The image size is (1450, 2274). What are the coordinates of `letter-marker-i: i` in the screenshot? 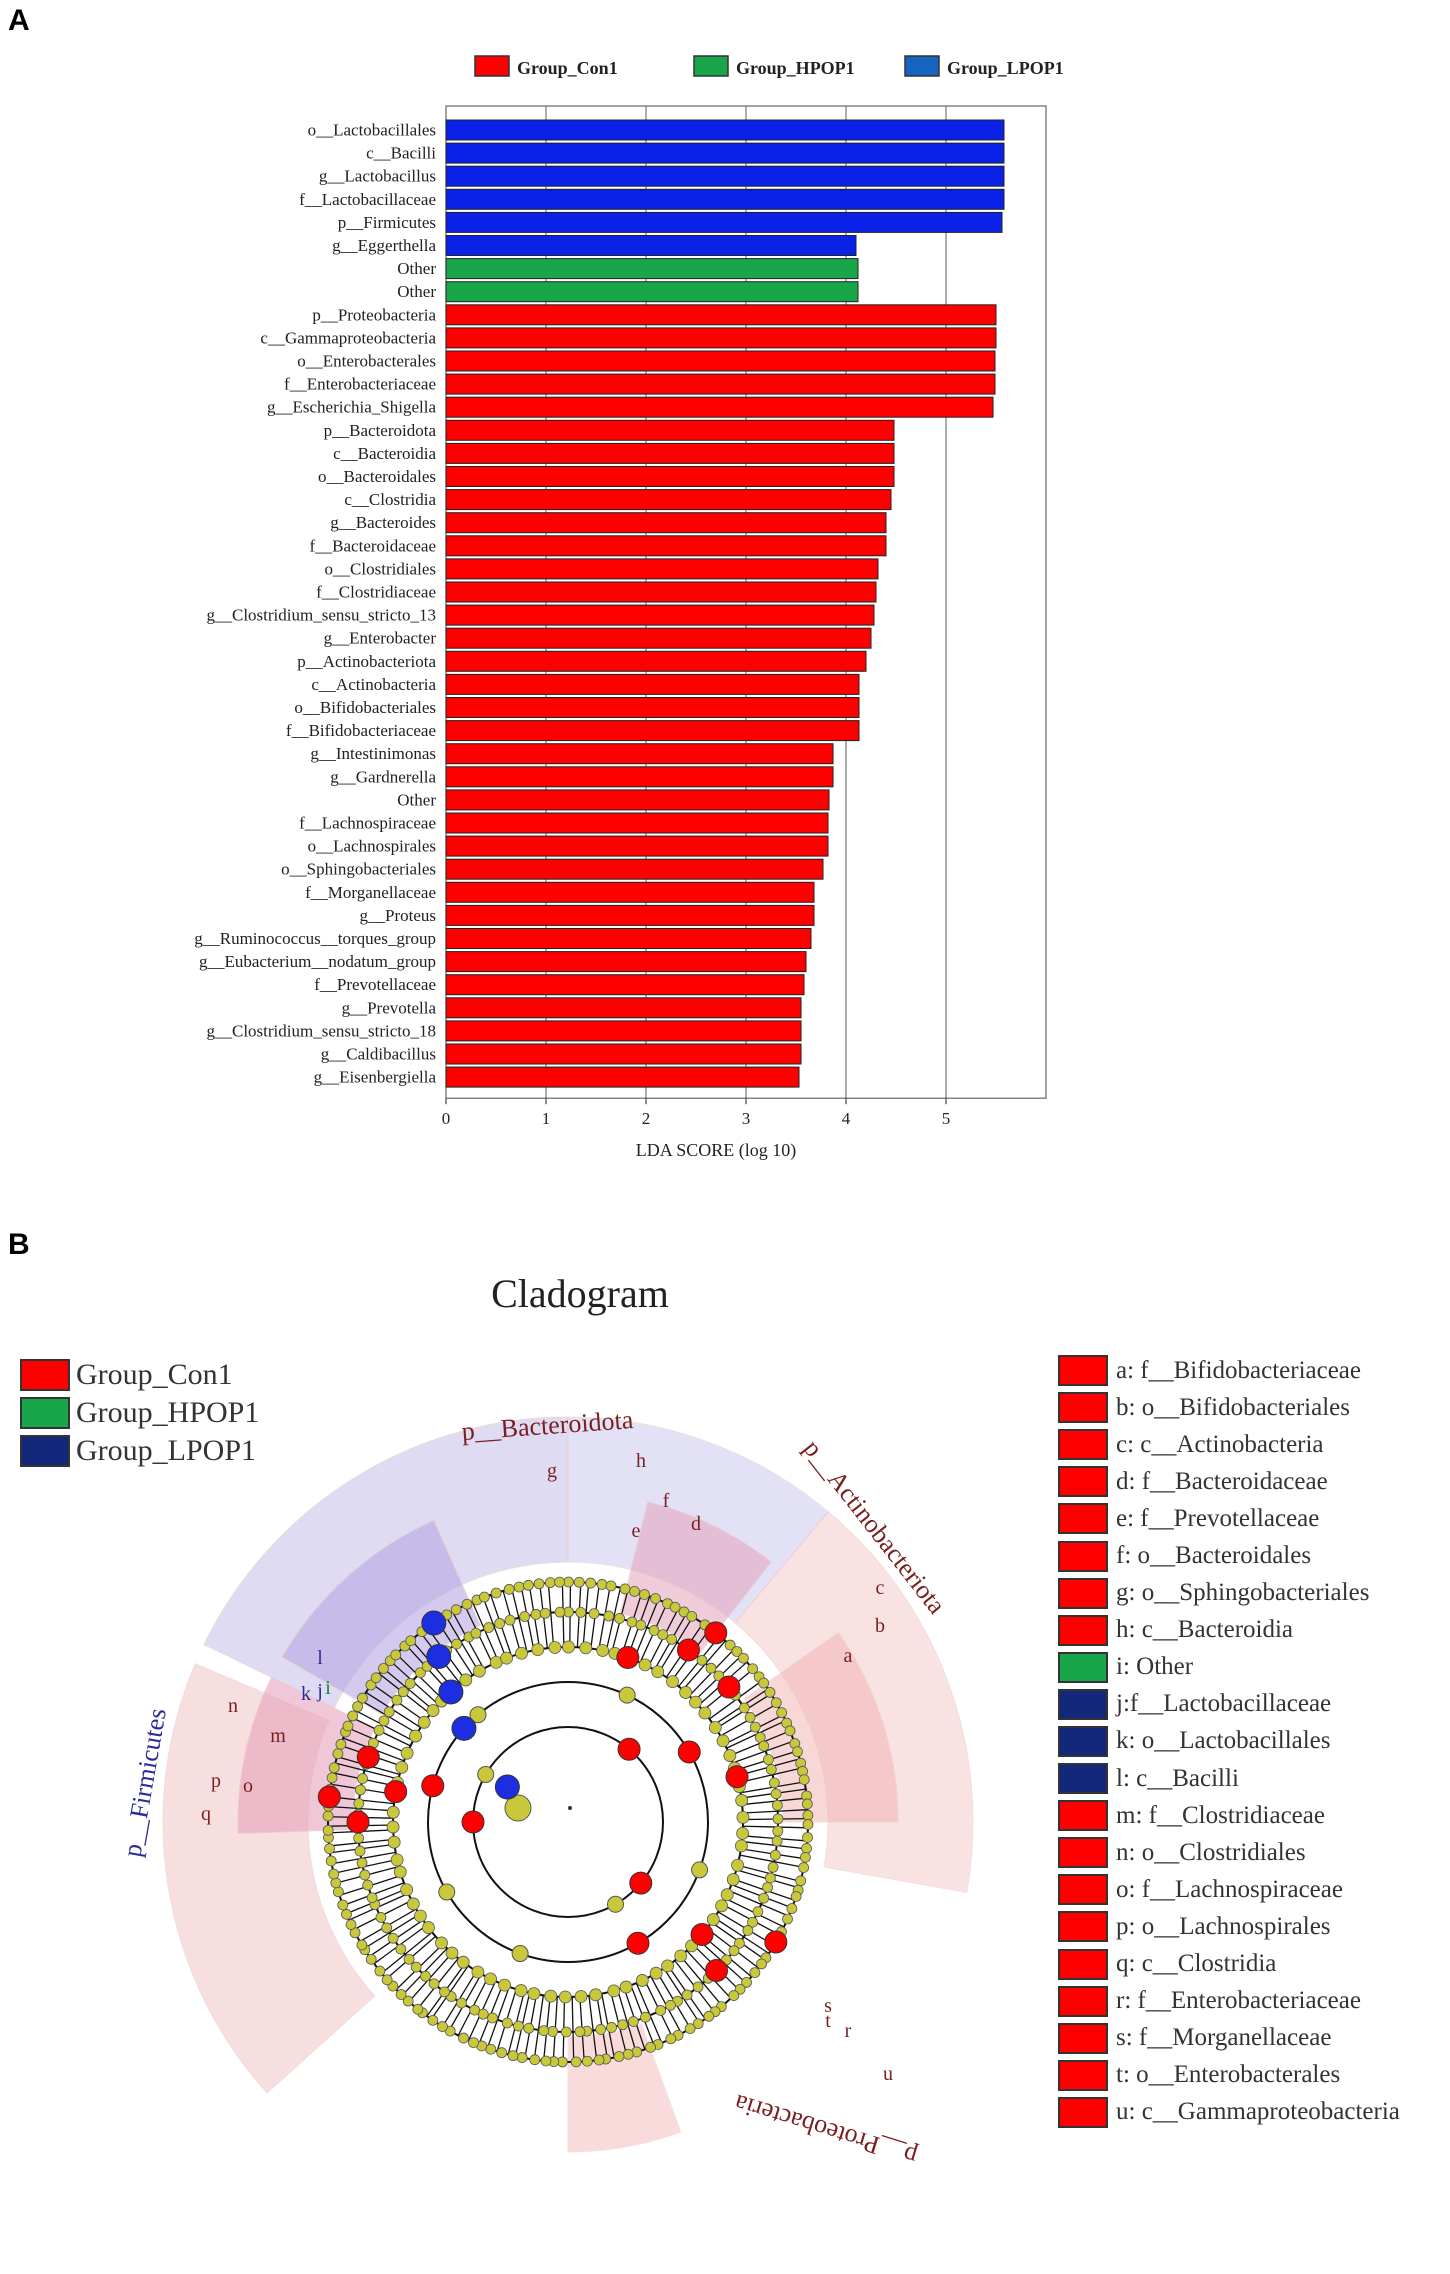 It's located at (328, 1688).